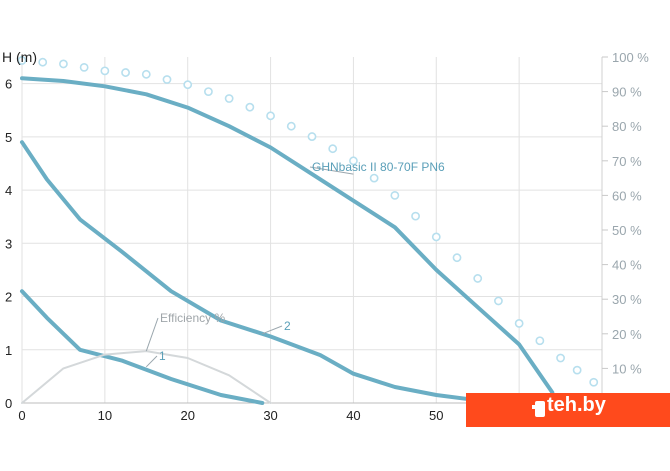 Image resolution: width=670 pixels, height=471 pixels. Describe the element at coordinates (187, 415) in the screenshot. I see `x-tick-label: 20` at that location.